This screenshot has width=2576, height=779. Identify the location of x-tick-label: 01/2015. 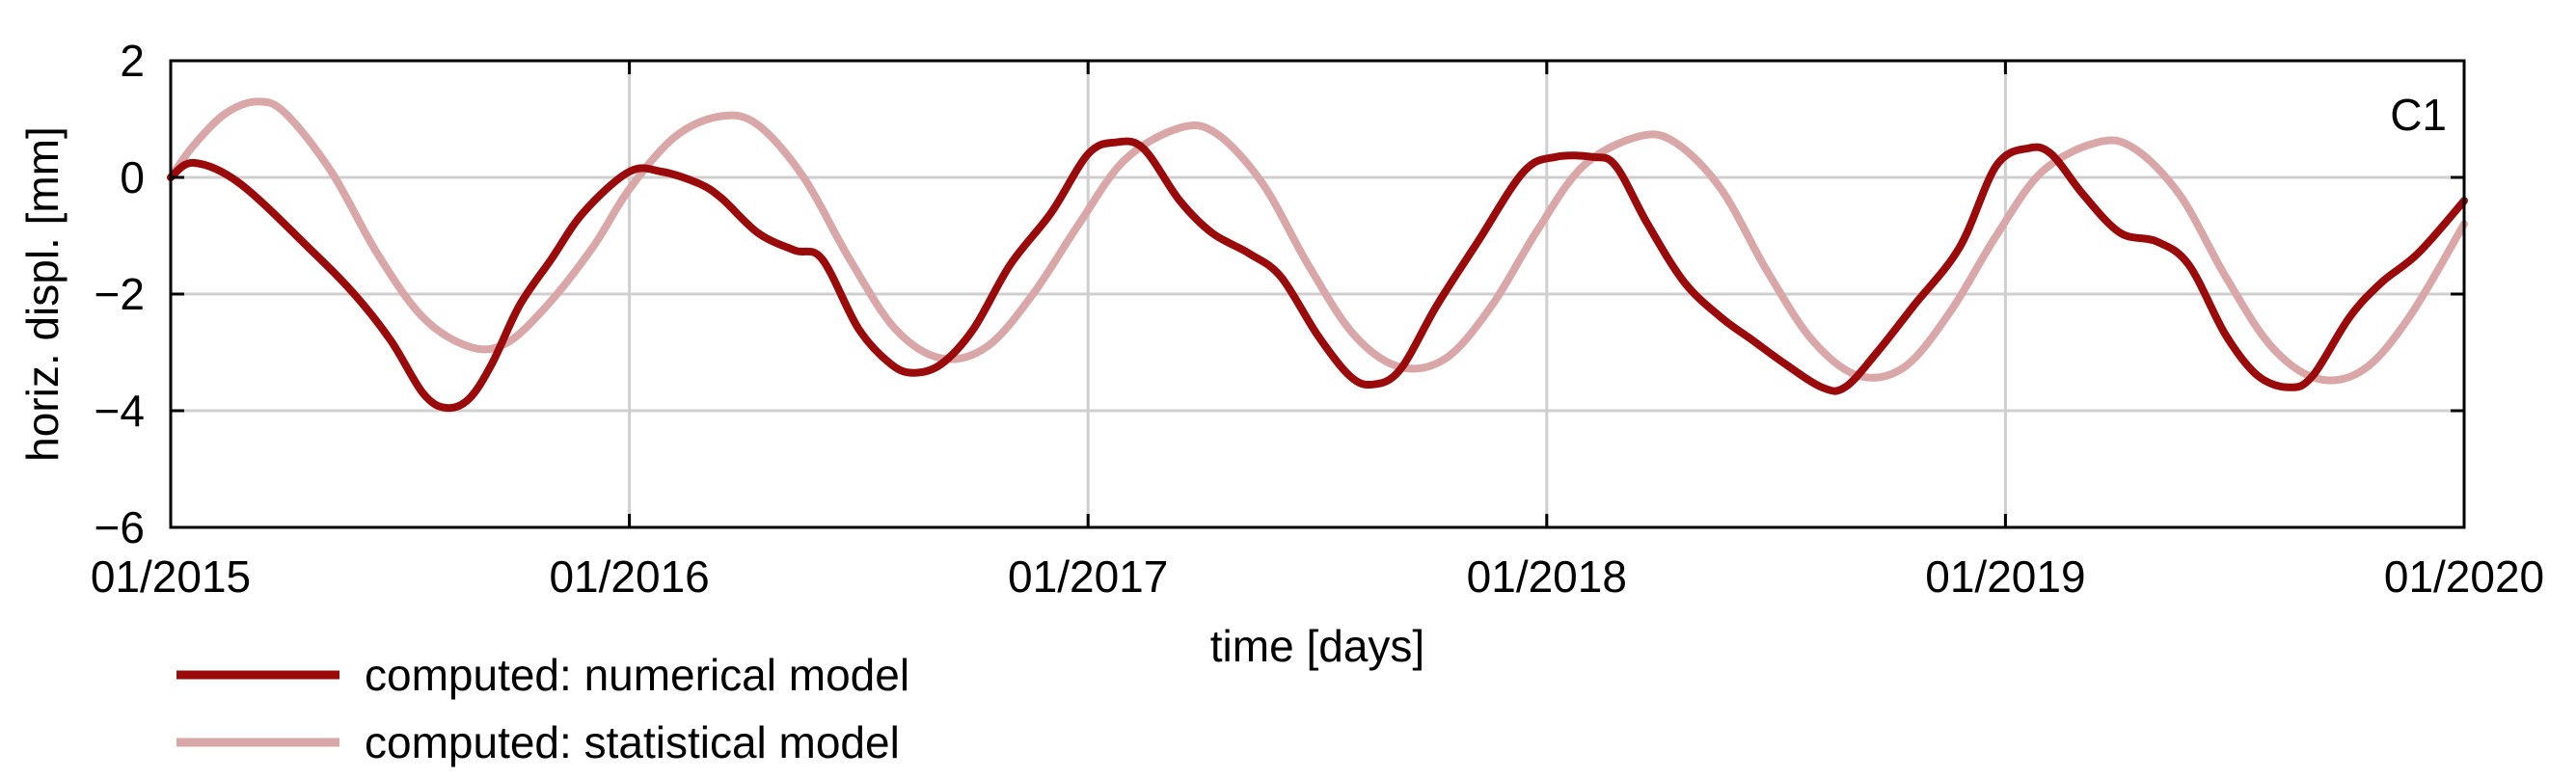
(171, 576).